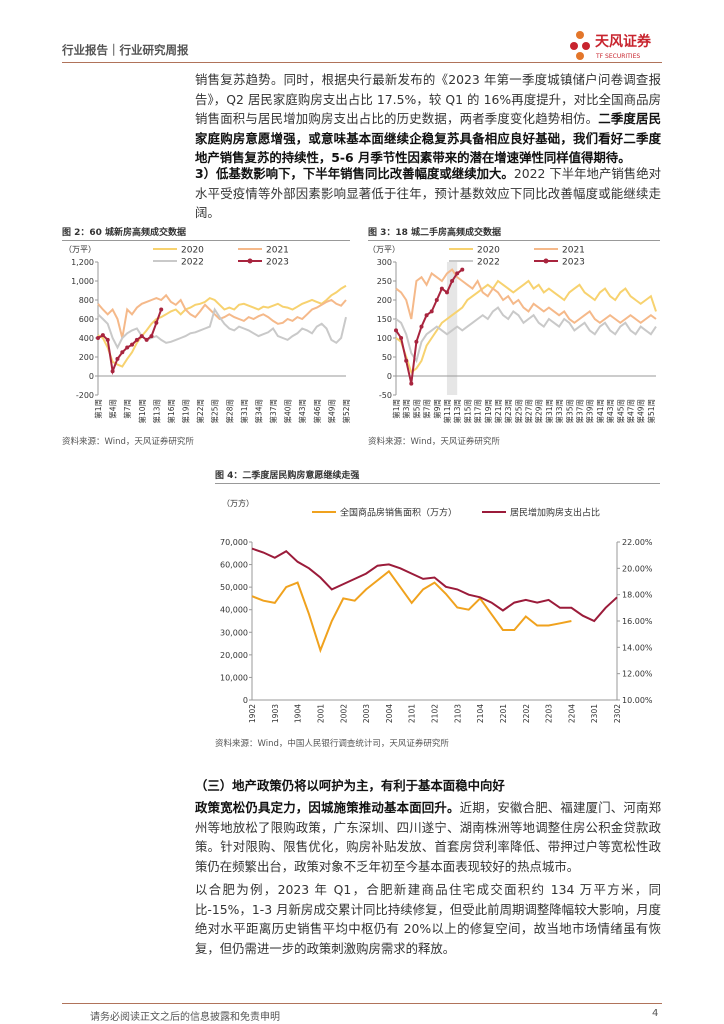  Describe the element at coordinates (128, 442) in the screenshot. I see `source: 资料来源：Wind，天风证券研究所` at that location.